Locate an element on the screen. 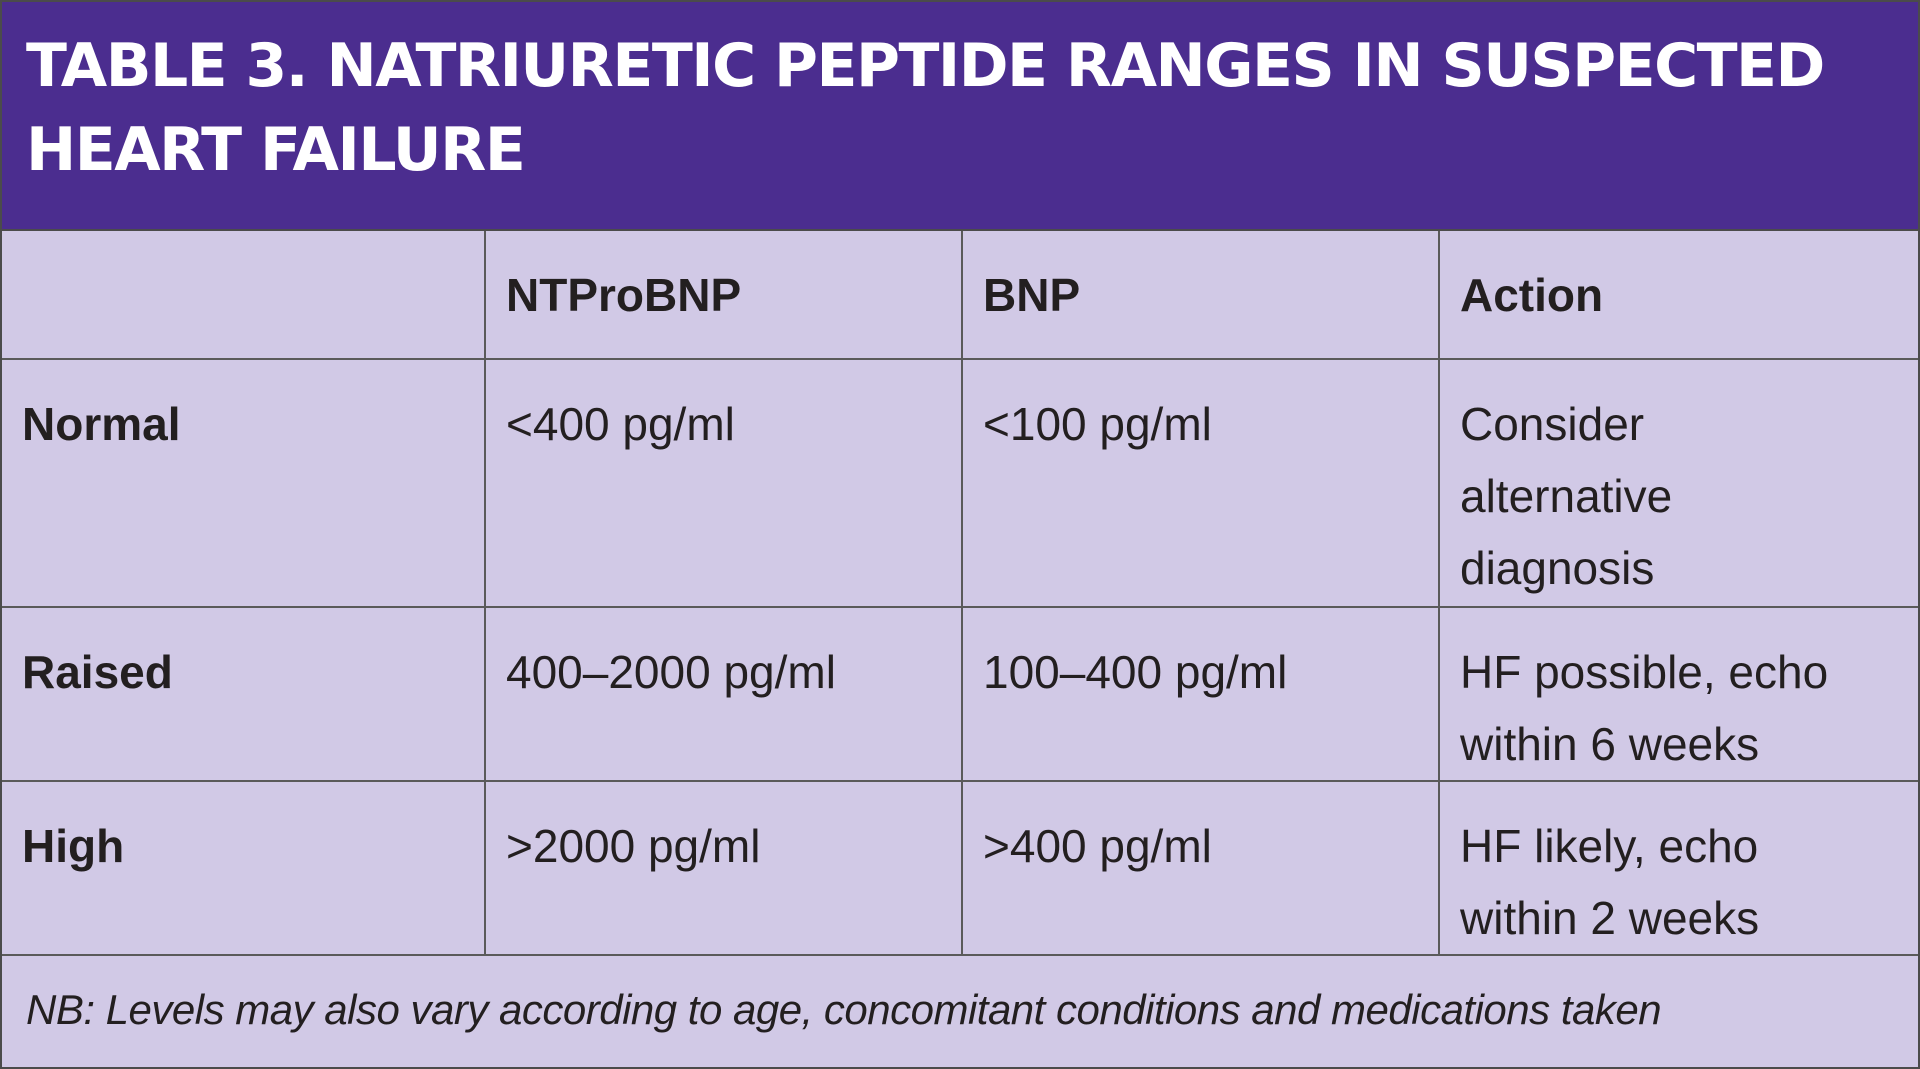 This screenshot has width=1920, height=1069. table-header-row: NTProBNP BNP Action is located at coordinates (960, 295).